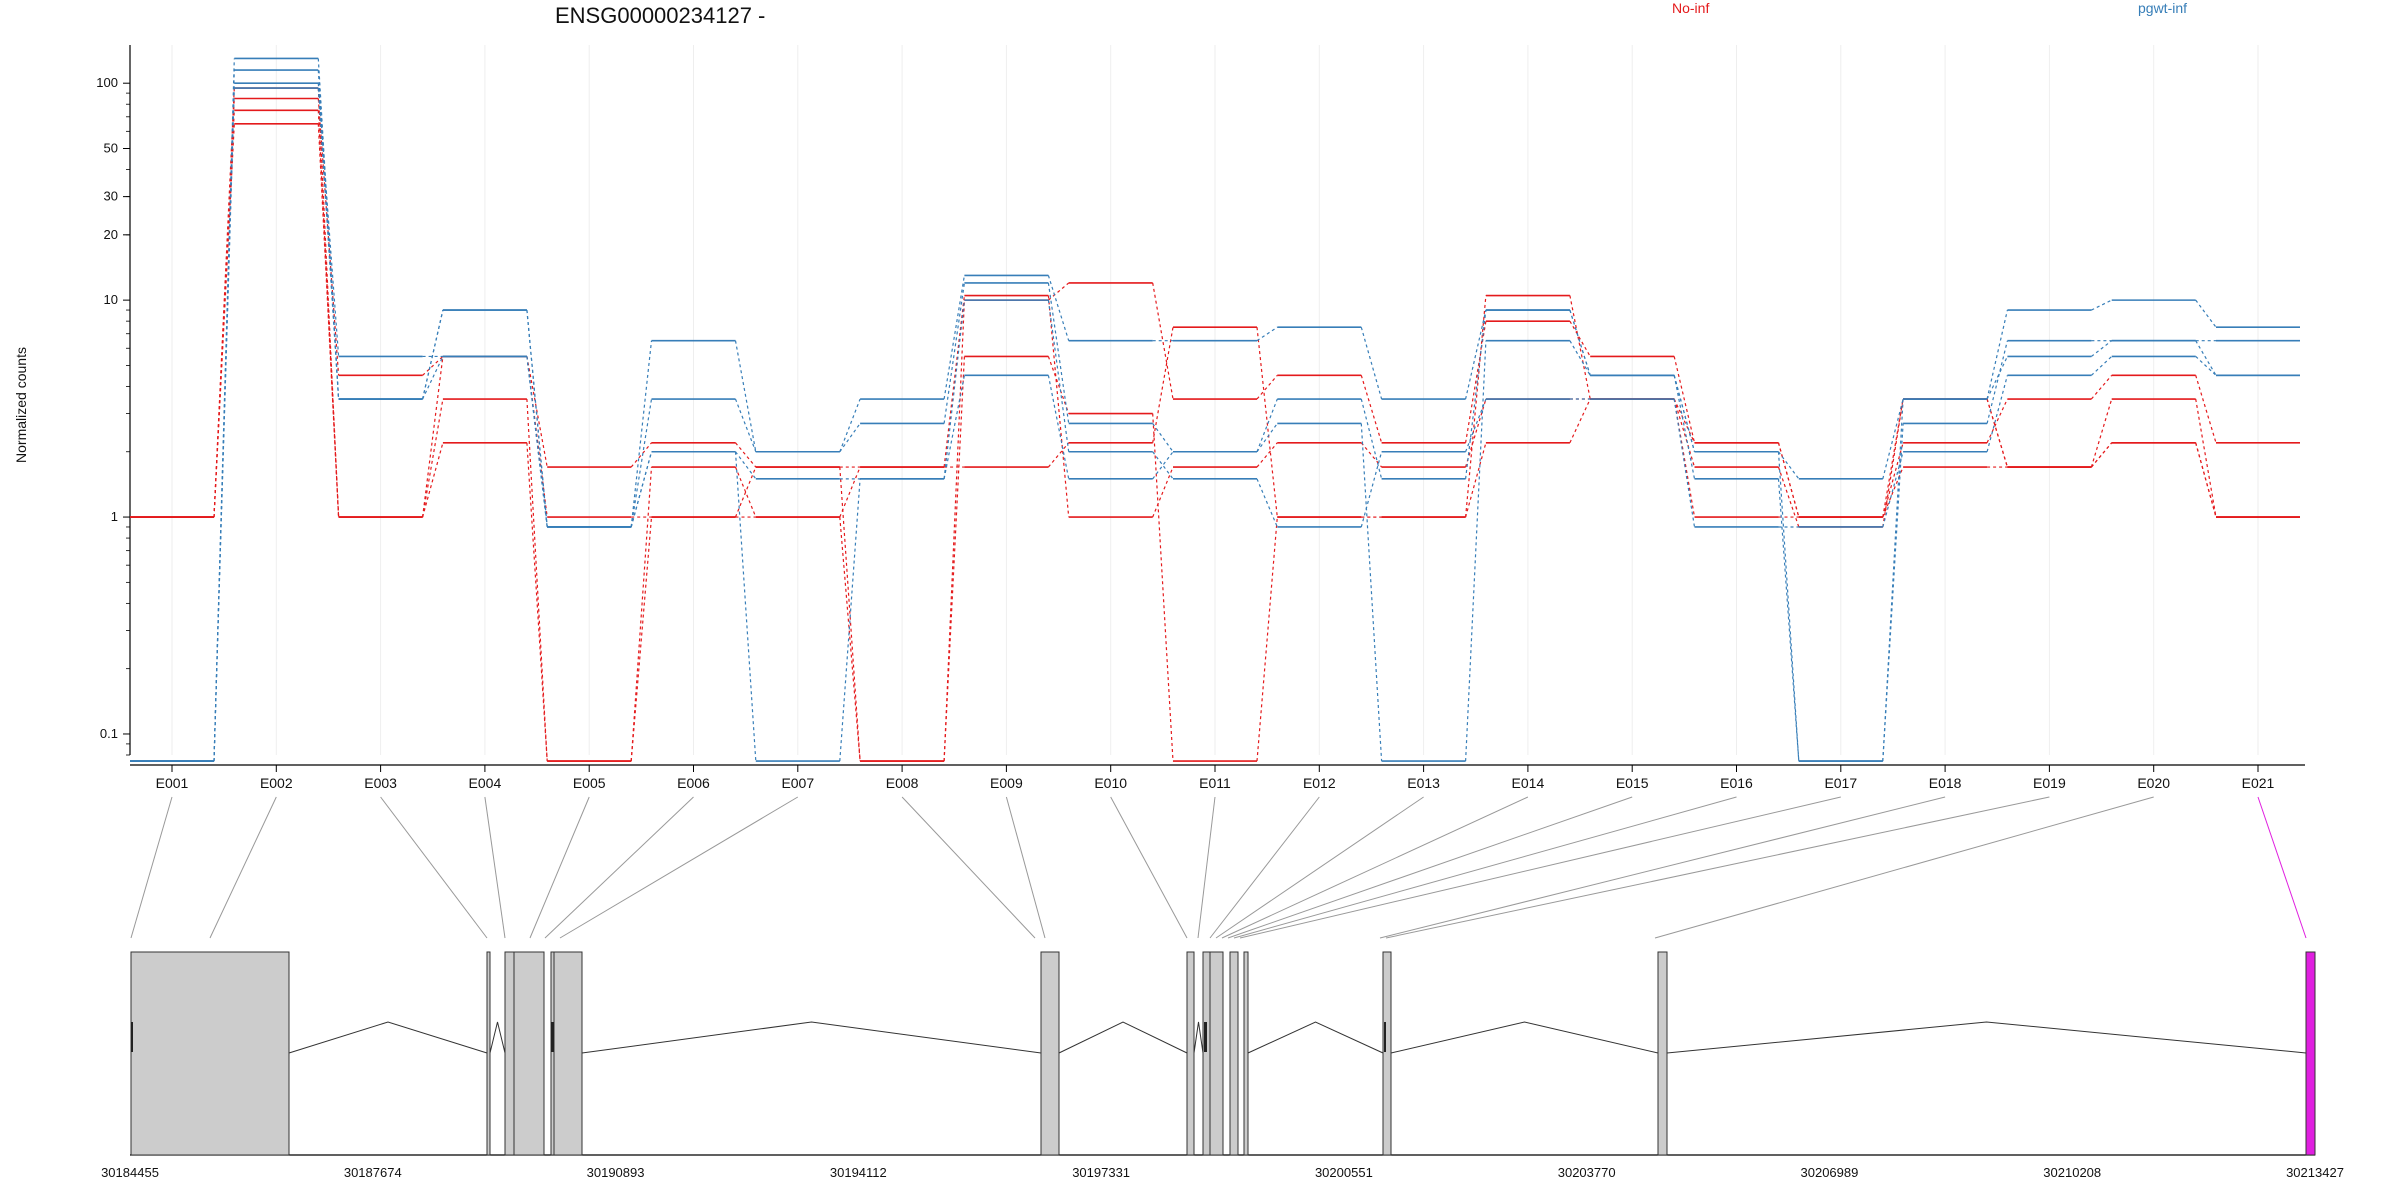  What do you see at coordinates (2315, 1172) in the screenshot?
I see `coordinate-label-9: 30213427` at bounding box center [2315, 1172].